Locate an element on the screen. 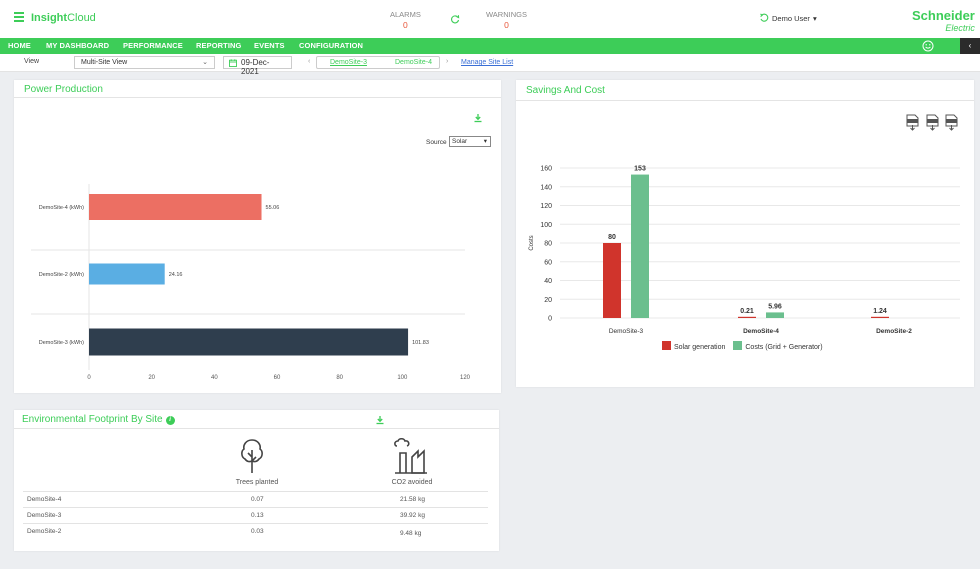 Image resolution: width=980 pixels, height=569 pixels. x-tick-label: DemoSite-4 is located at coordinates (761, 331).